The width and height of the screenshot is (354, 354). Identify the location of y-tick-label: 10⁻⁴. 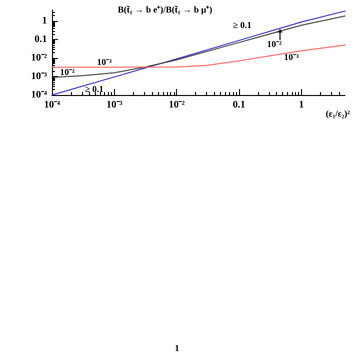
(39, 95).